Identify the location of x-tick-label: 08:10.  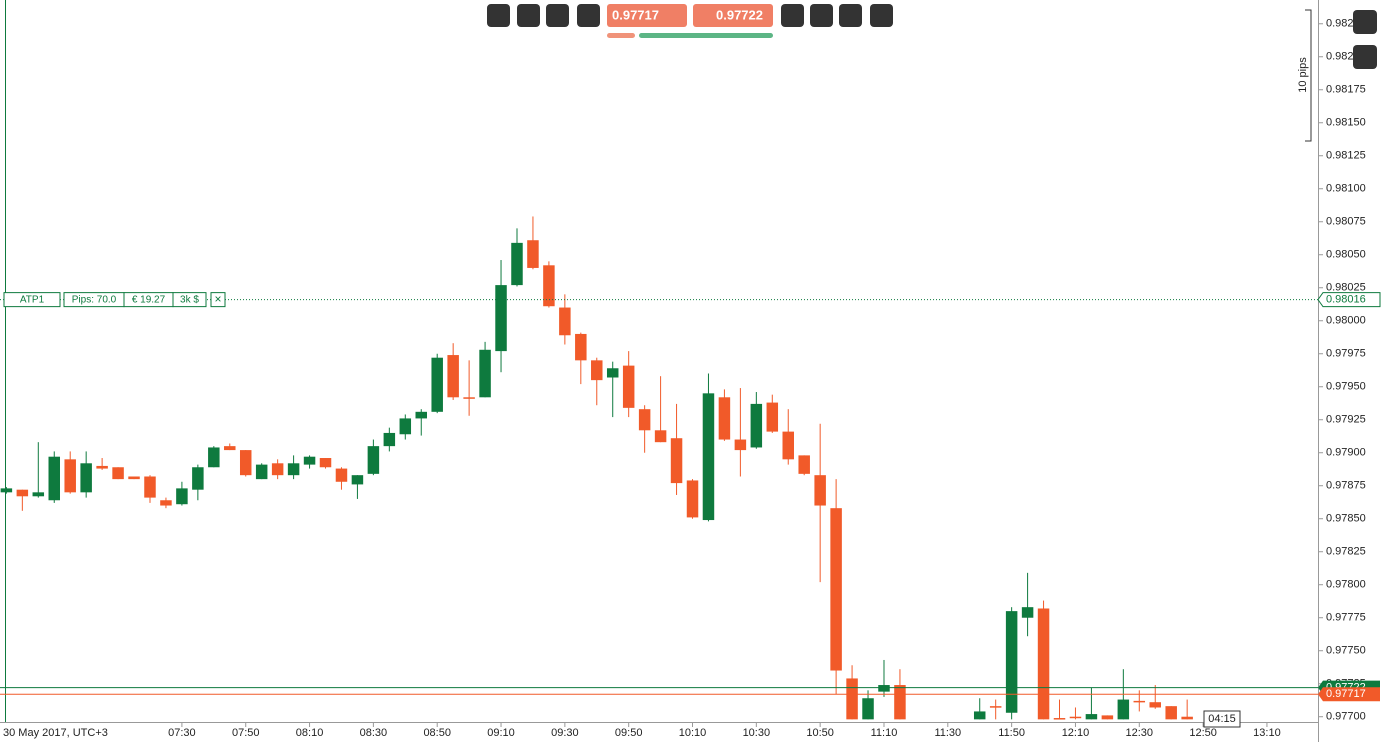
(310, 733).